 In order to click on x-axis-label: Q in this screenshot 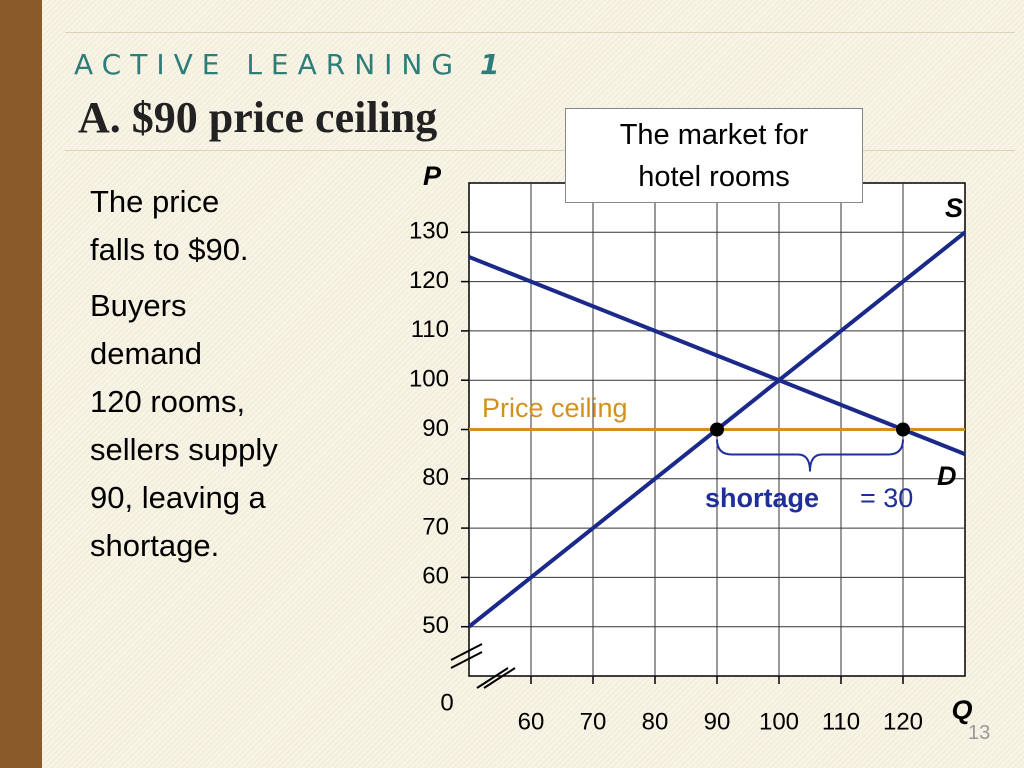, I will do `click(961, 710)`.